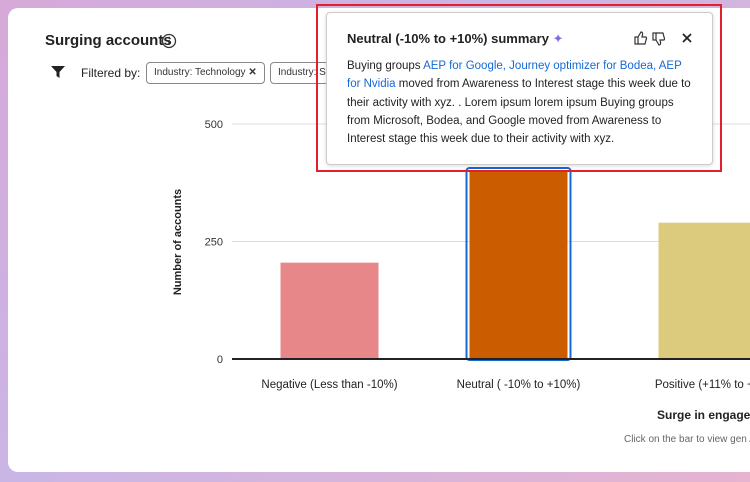 The image size is (750, 482). I want to click on footer-note: Click on the bar to view gen AI, so click(687, 439).